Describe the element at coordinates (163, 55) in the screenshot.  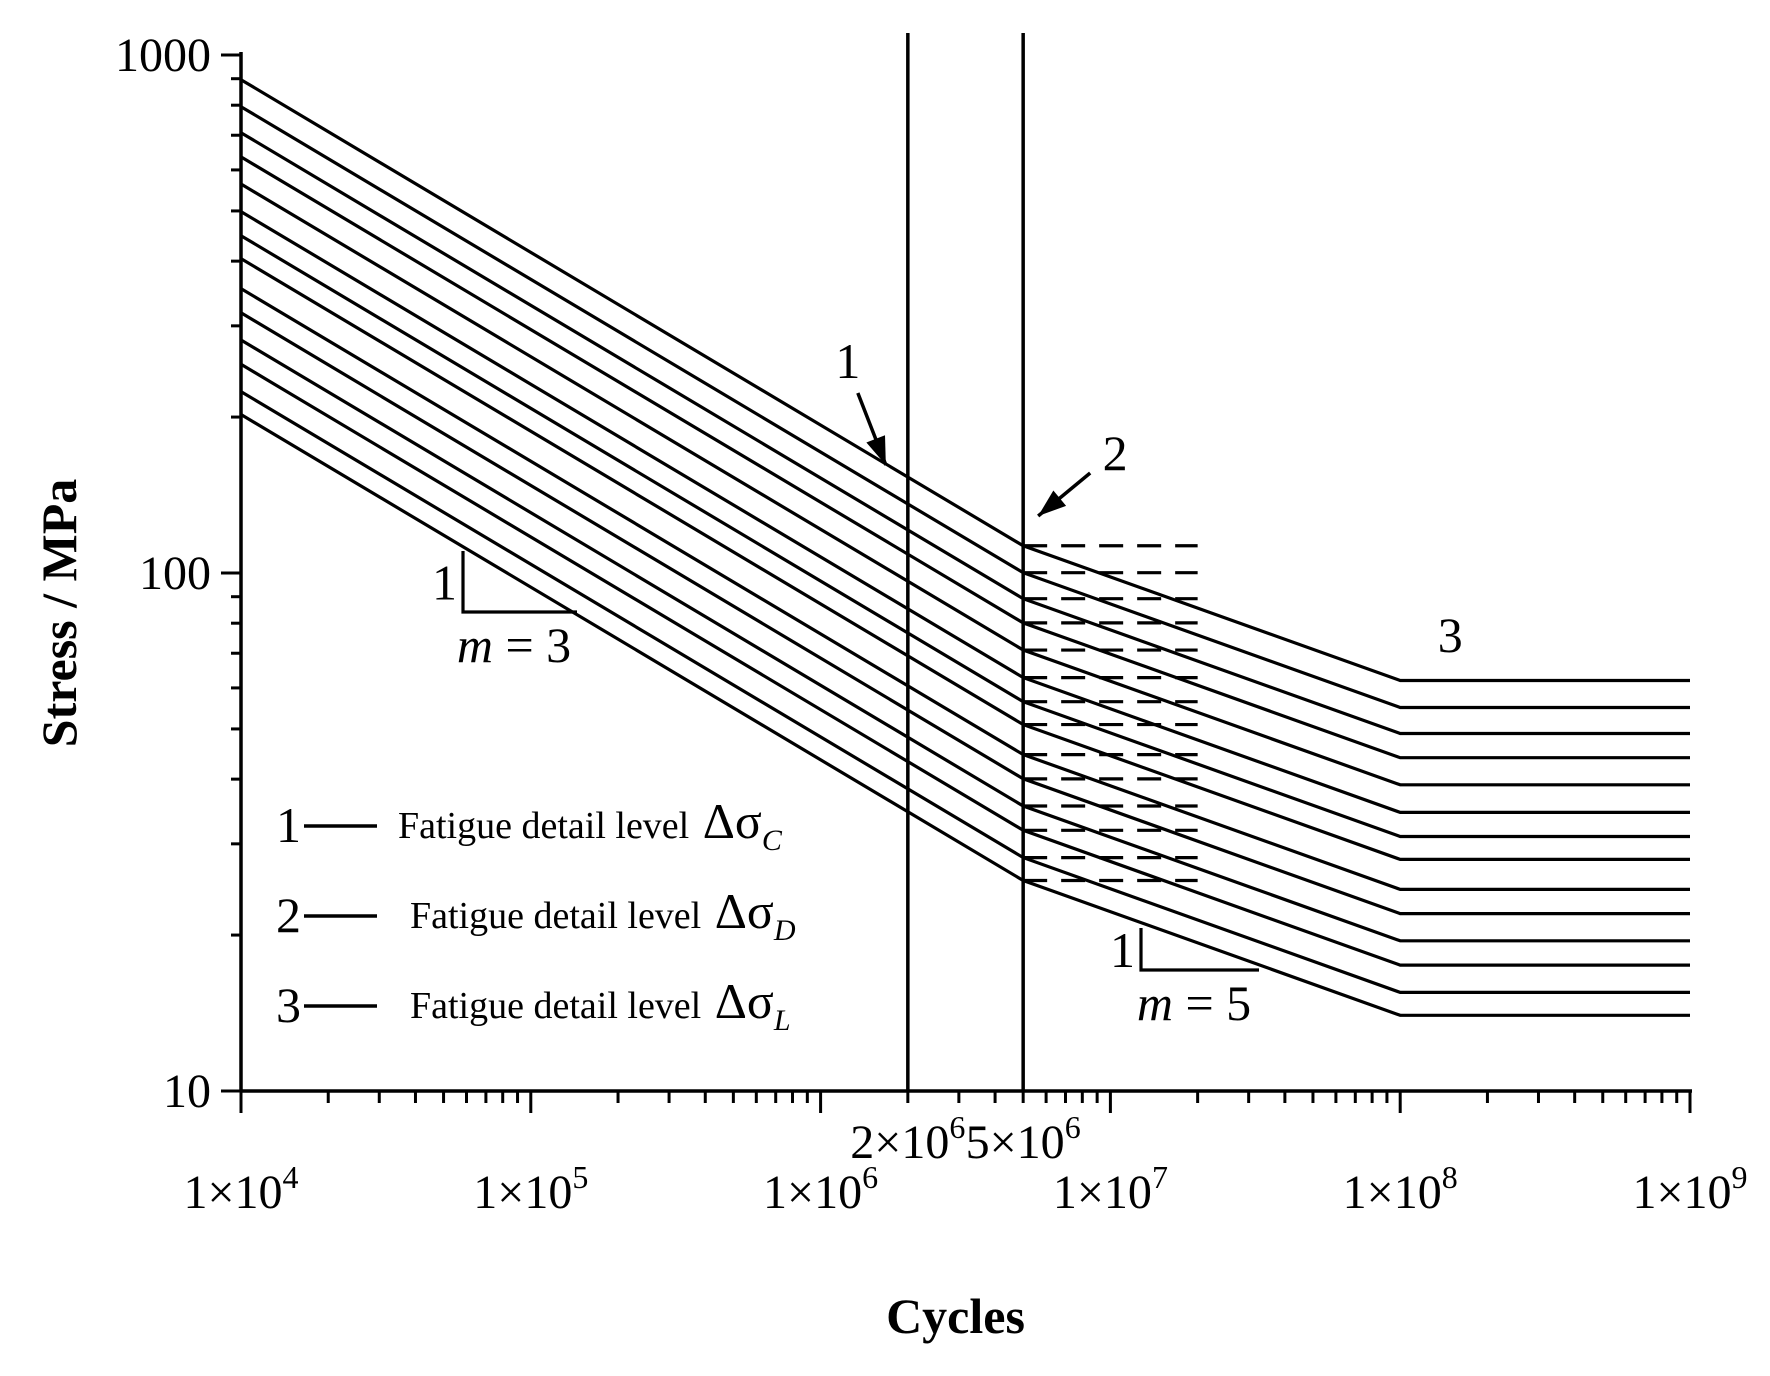
I see `y-tick-label: 1000` at that location.